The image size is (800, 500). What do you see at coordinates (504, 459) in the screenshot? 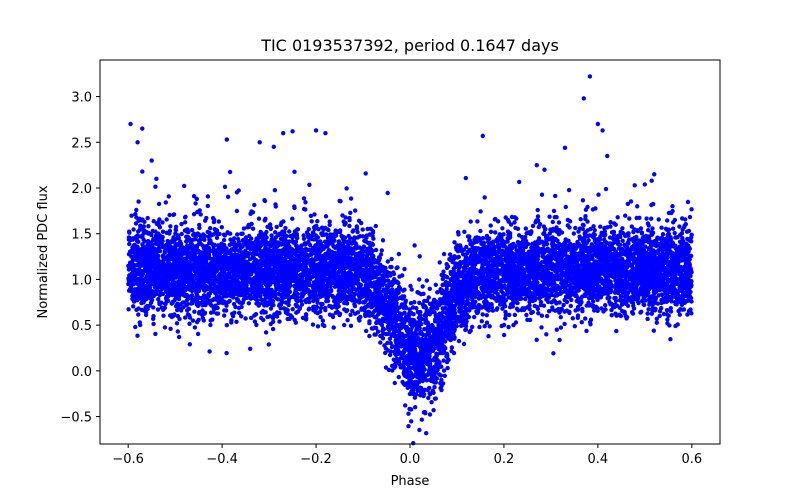
I see `x-tick-label: 0.2` at bounding box center [504, 459].